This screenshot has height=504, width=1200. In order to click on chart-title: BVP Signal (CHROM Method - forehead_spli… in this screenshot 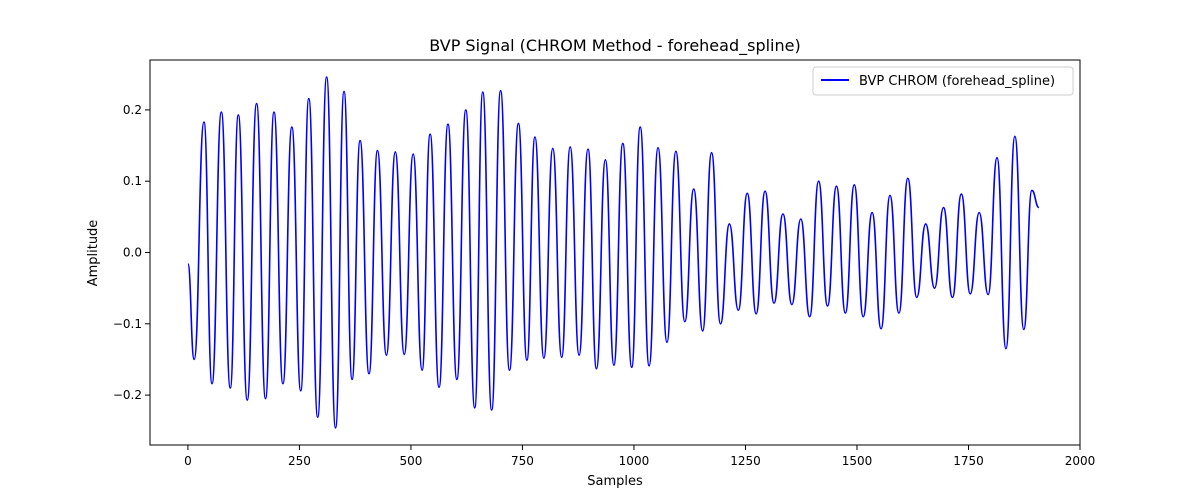, I will do `click(614, 46)`.